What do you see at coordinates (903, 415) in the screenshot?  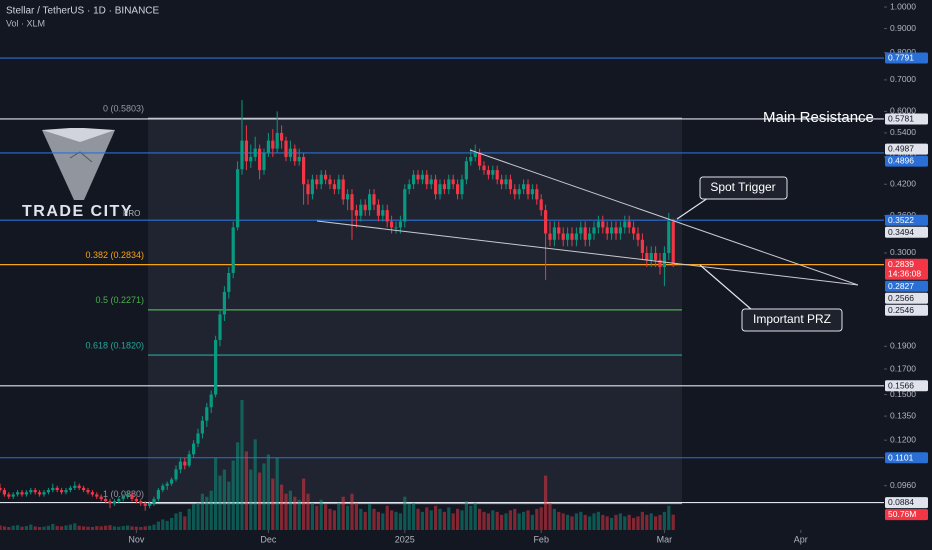 I see `y-tick-label: 0.1350` at bounding box center [903, 415].